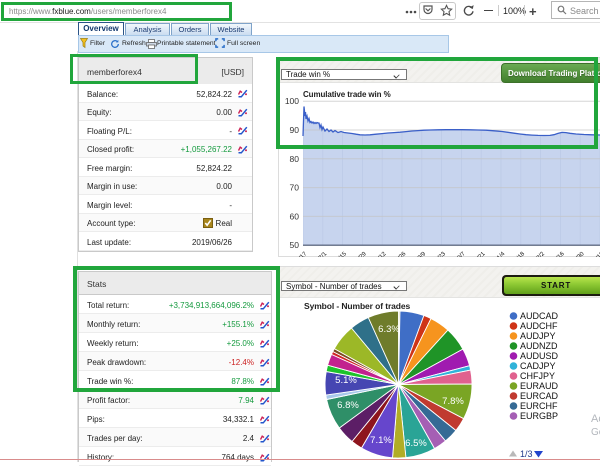  I want to click on svg-text: 60, so click(295, 216).